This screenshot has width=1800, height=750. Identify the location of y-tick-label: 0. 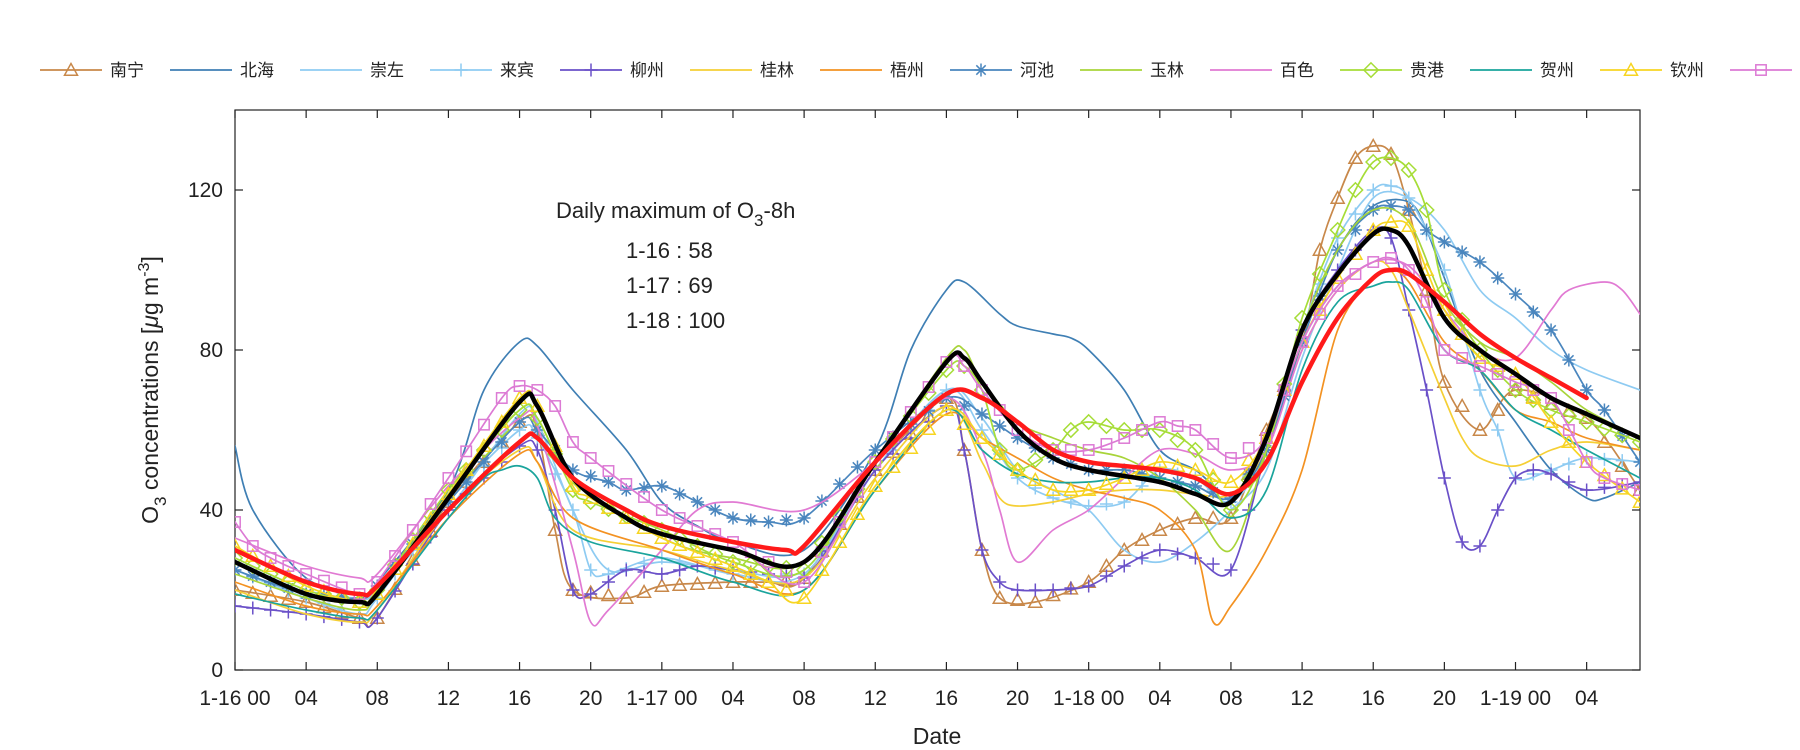
(217, 670).